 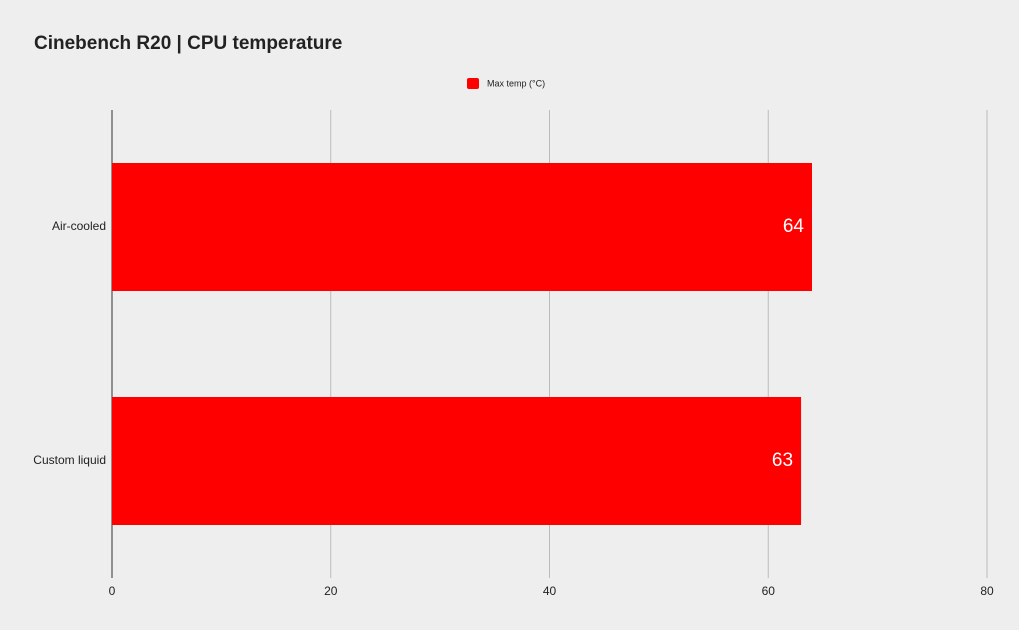 What do you see at coordinates (516, 83) in the screenshot?
I see `legend-label: Max temp (°C)` at bounding box center [516, 83].